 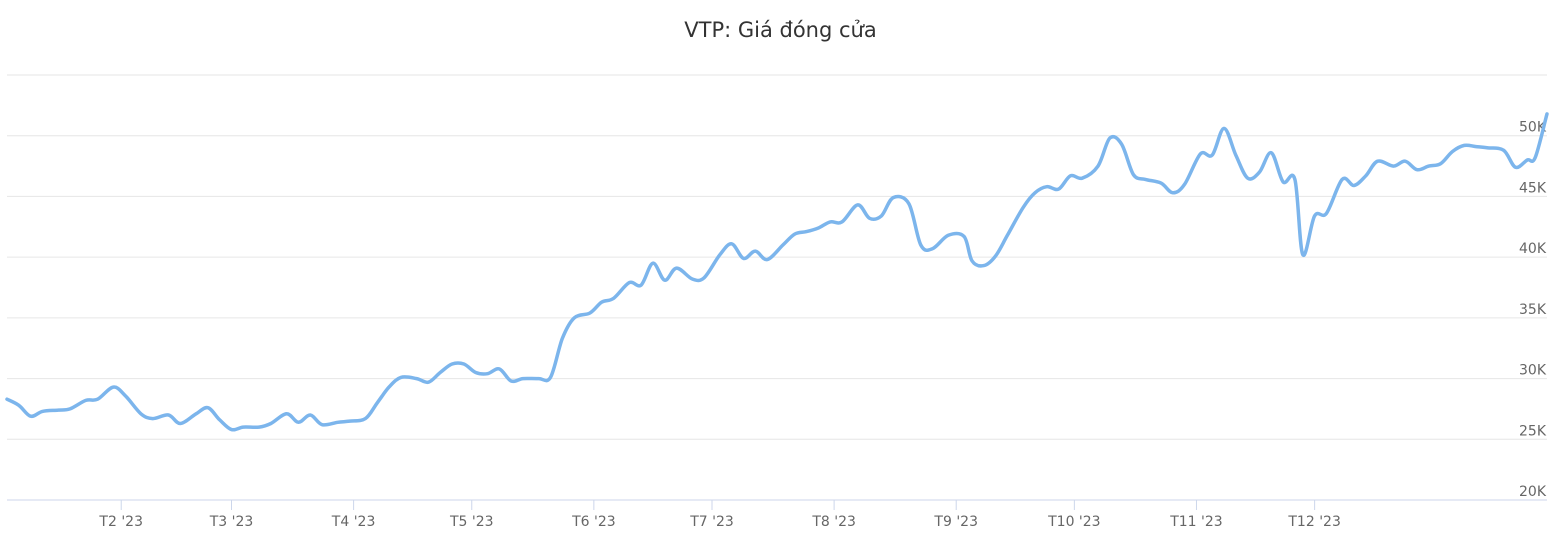 I want to click on y-tick-label: 45K, so click(x=1533, y=188).